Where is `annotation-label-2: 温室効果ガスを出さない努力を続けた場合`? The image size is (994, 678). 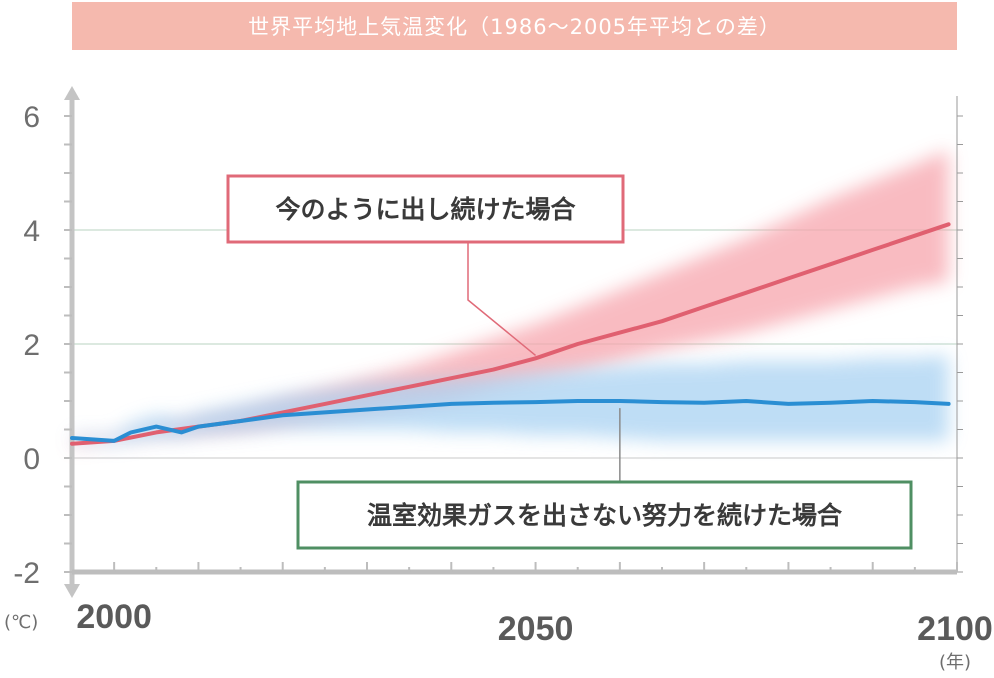 annotation-label-2: 温室効果ガスを出さない努力を続けた場合 is located at coordinates (605, 515).